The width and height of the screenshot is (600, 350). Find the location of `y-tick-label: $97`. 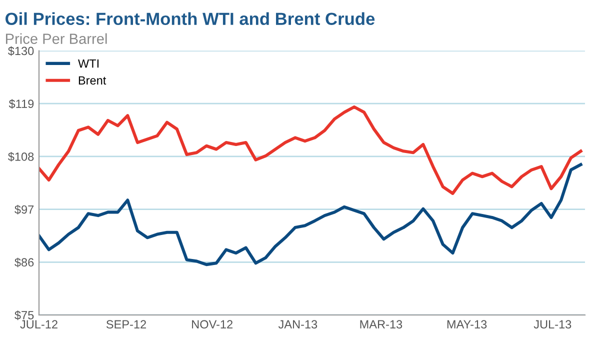

y-tick-label: $97 is located at coordinates (24, 209).